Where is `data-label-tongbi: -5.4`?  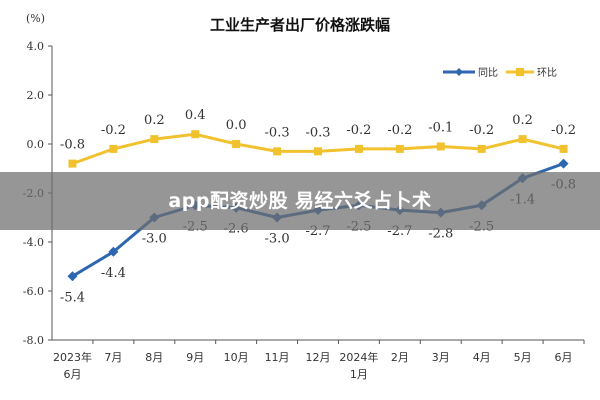 data-label-tongbi: -5.4 is located at coordinates (72, 297).